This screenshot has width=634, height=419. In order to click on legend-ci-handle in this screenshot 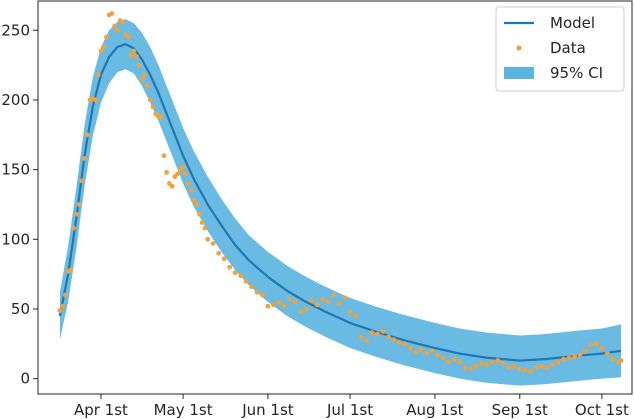, I will do `click(519, 73)`.